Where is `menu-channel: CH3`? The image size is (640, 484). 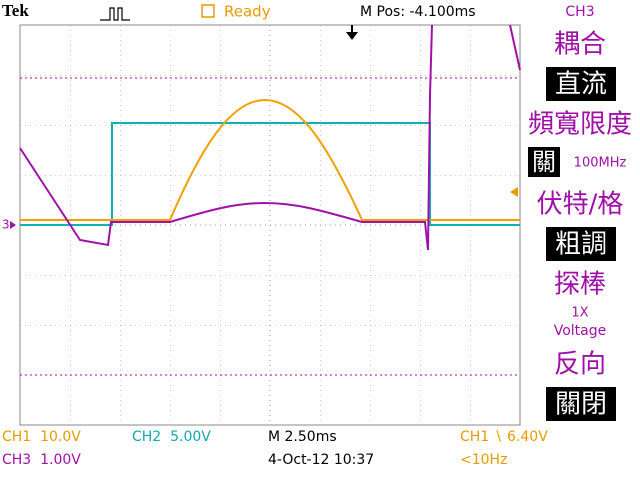
menu-channel: CH3 is located at coordinates (579, 12).